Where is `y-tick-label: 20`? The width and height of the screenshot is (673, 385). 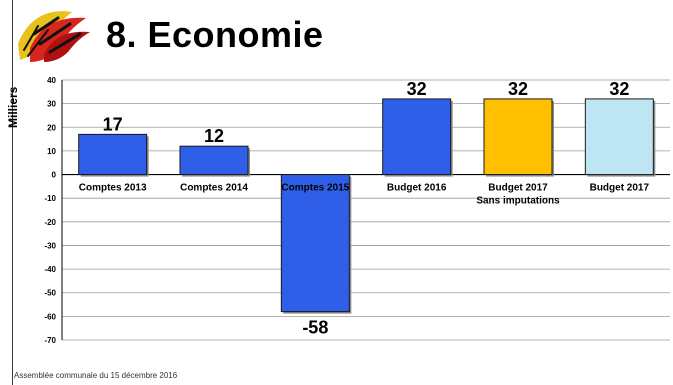 y-tick-label: 20 is located at coordinates (51, 127).